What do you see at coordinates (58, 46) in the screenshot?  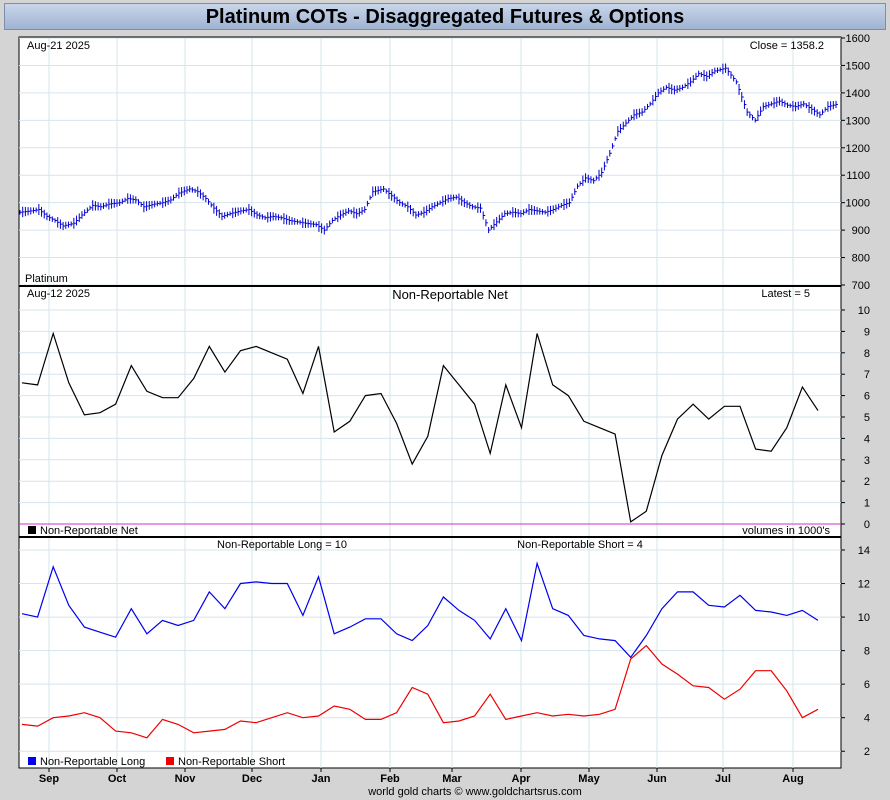 I see `price-date-label: Aug-21 2025` at bounding box center [58, 46].